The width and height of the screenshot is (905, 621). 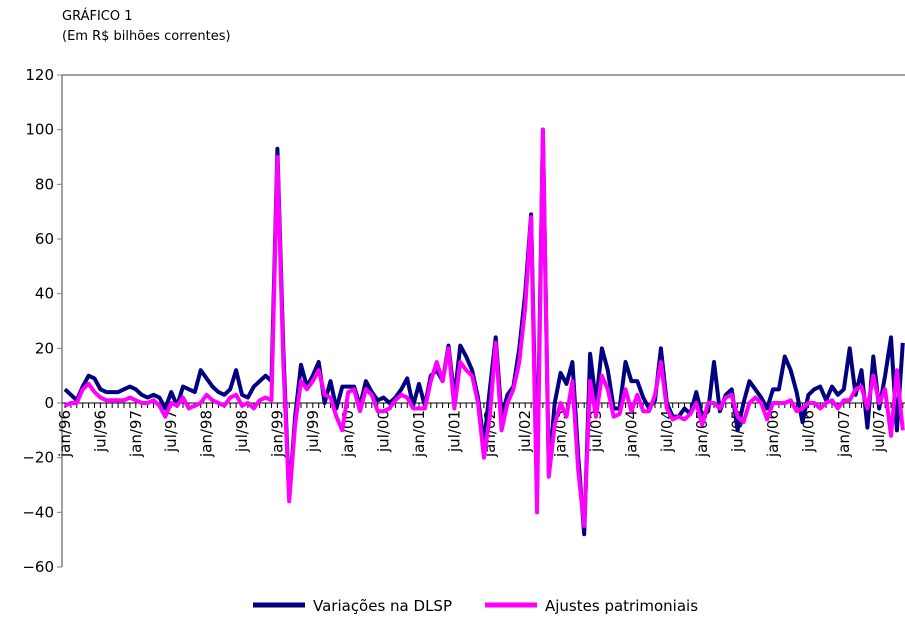 I want to click on y-tick-label: 40, so click(x=44, y=294).